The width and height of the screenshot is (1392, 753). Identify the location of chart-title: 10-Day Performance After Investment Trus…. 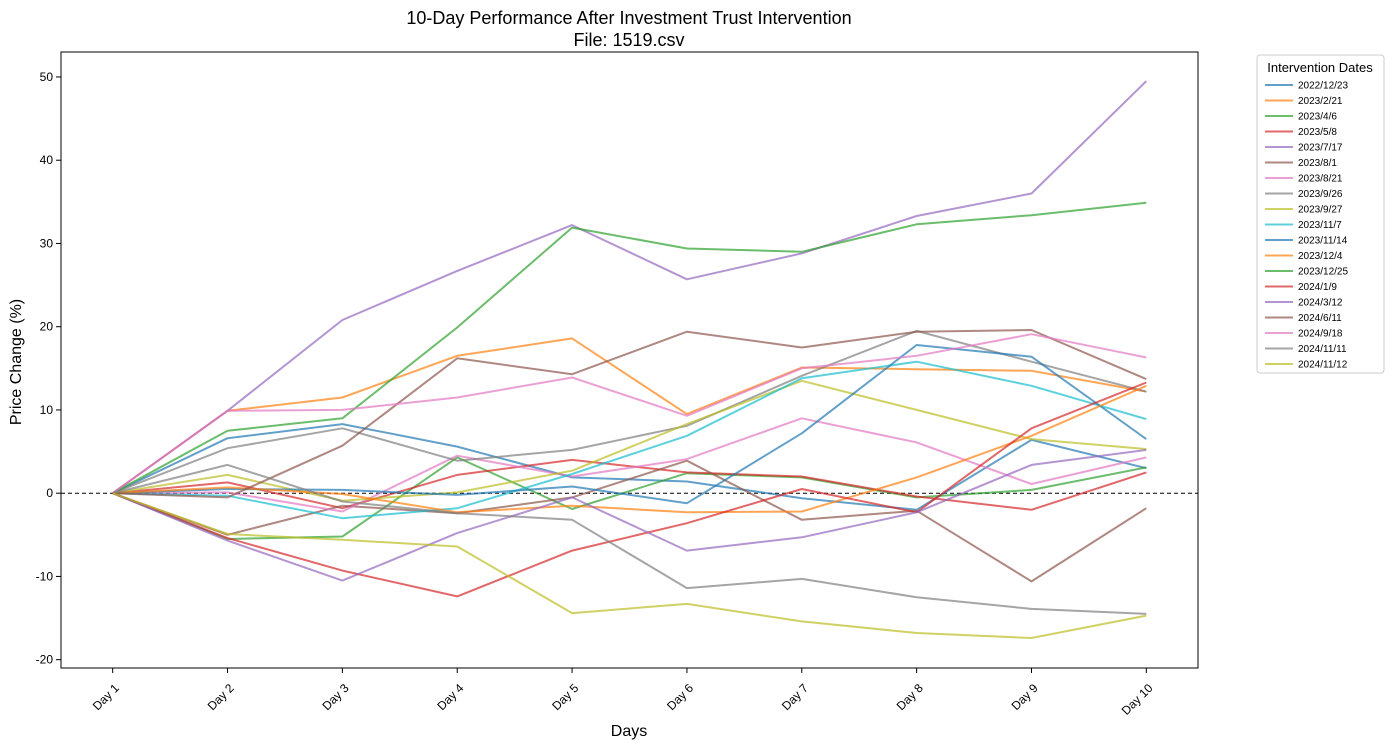
(628, 18).